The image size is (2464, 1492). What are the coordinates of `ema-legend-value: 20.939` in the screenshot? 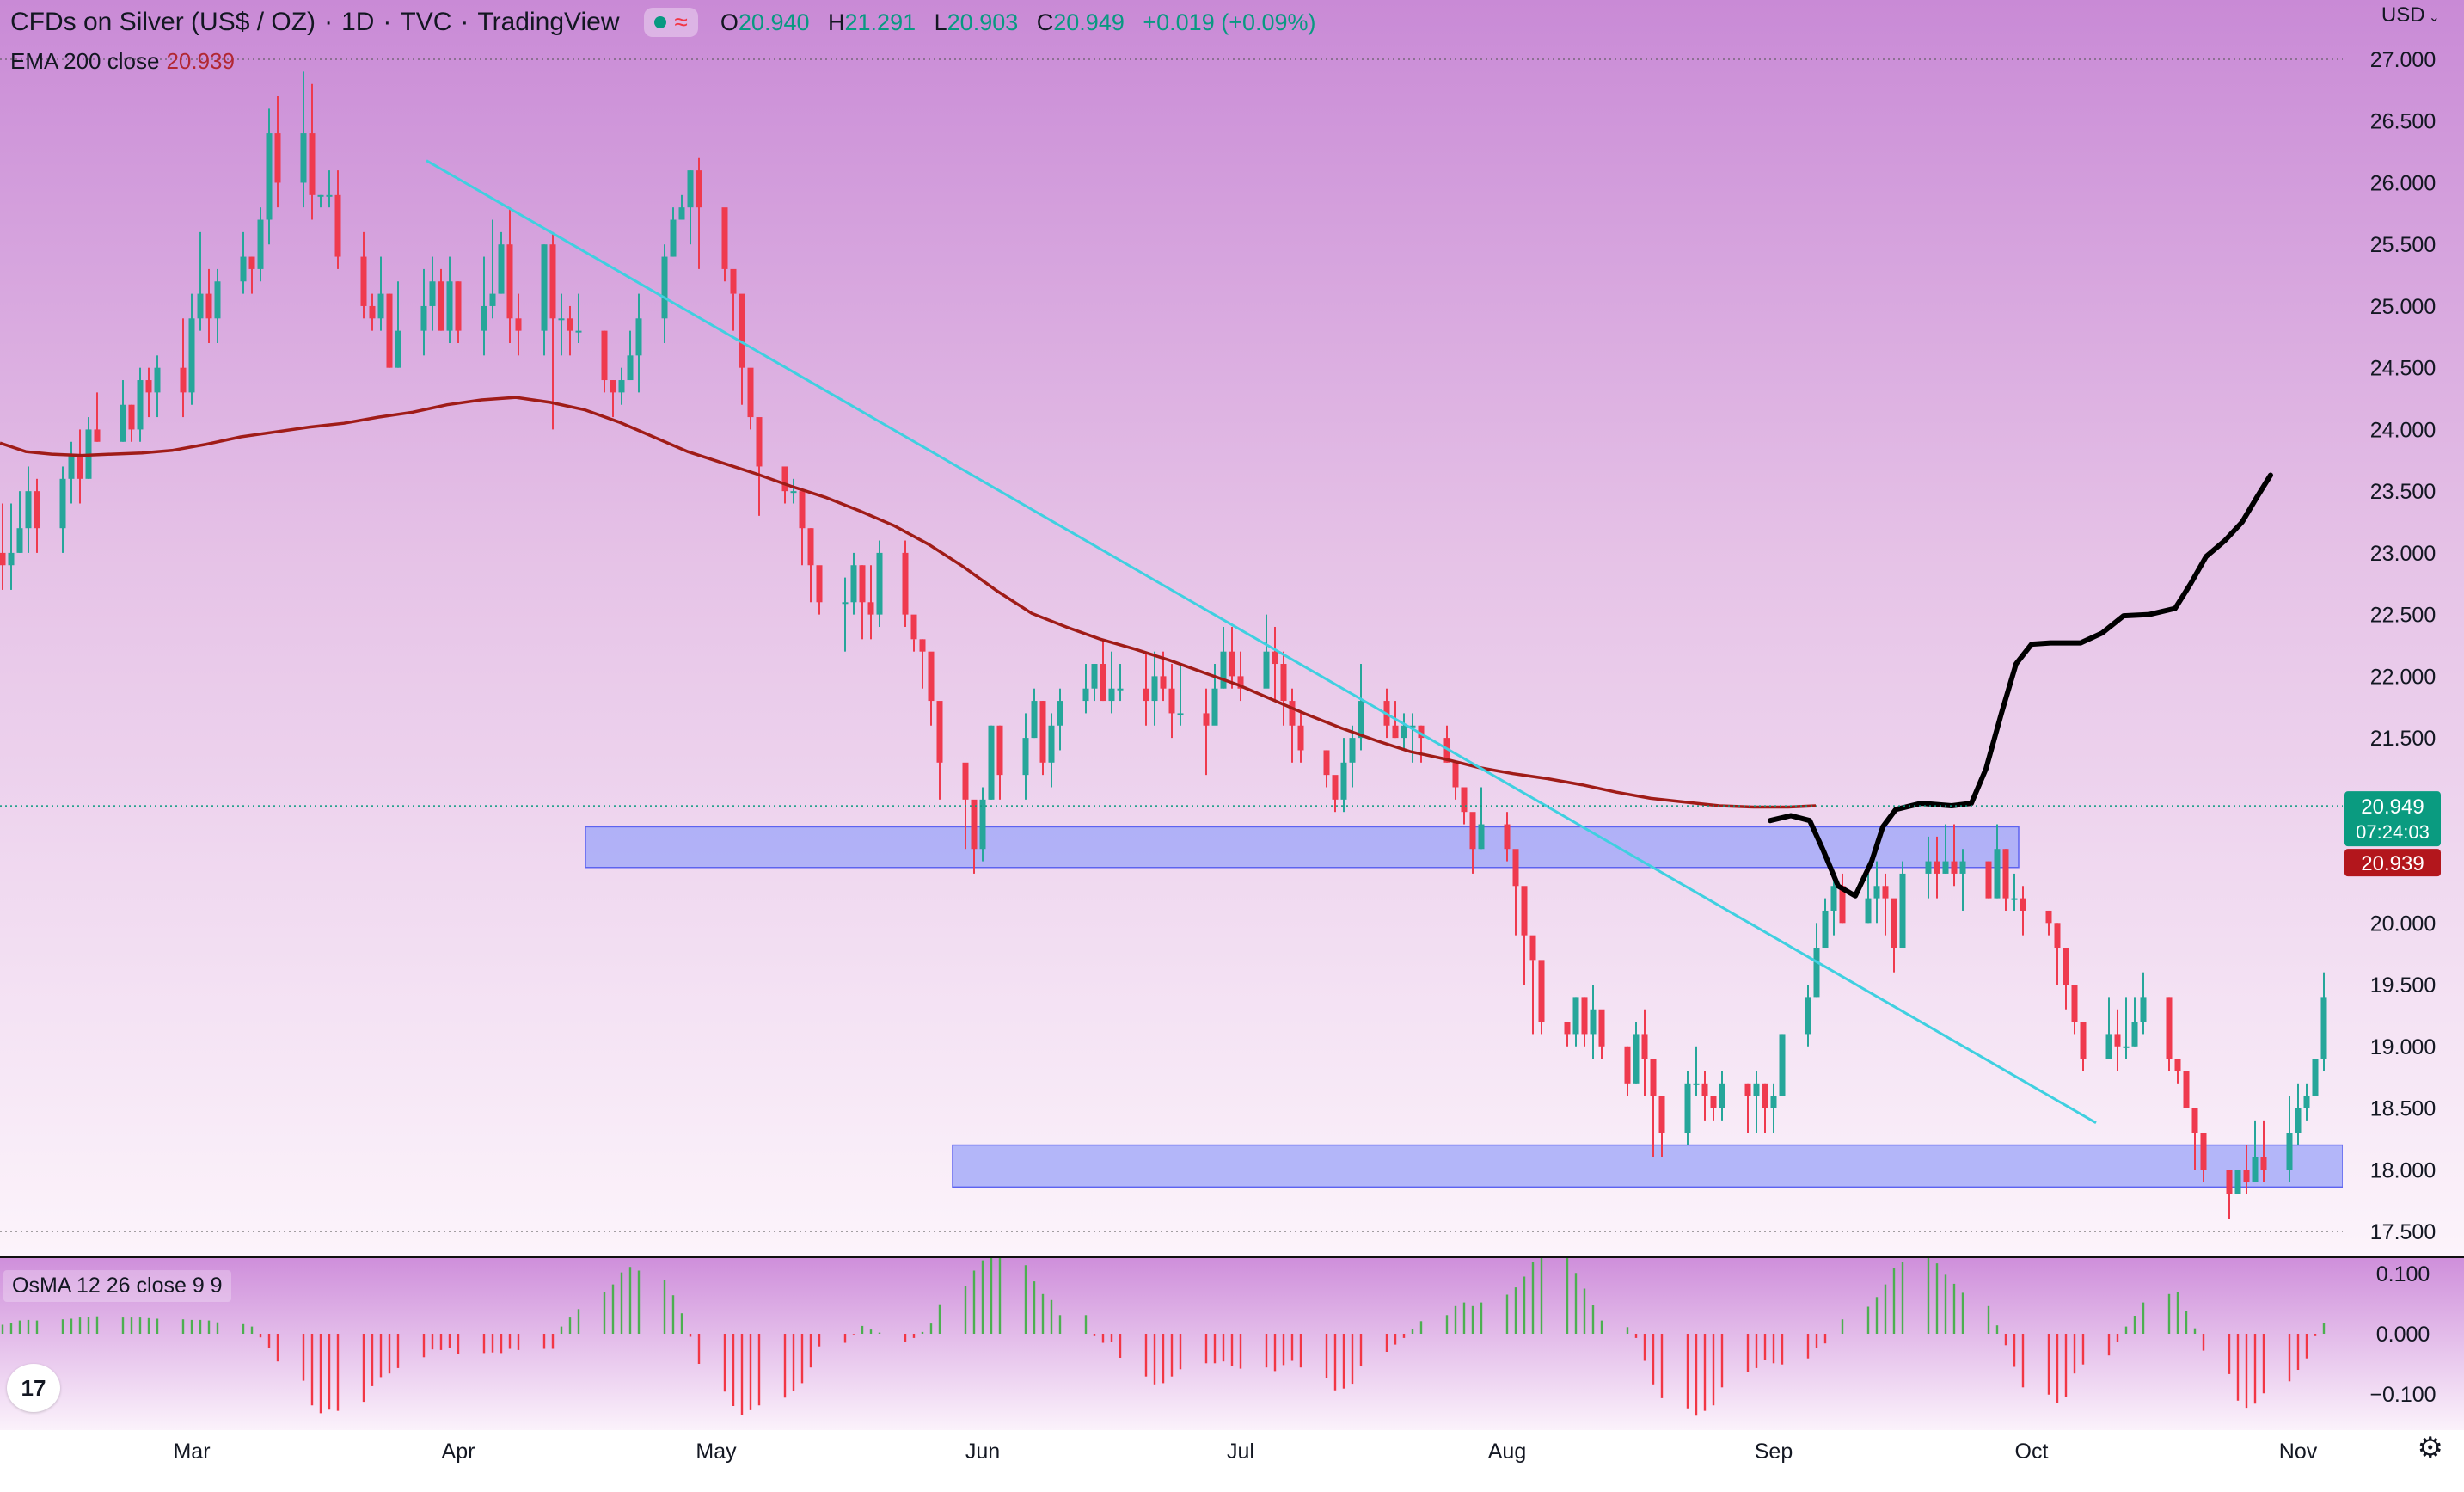 It's located at (200, 61).